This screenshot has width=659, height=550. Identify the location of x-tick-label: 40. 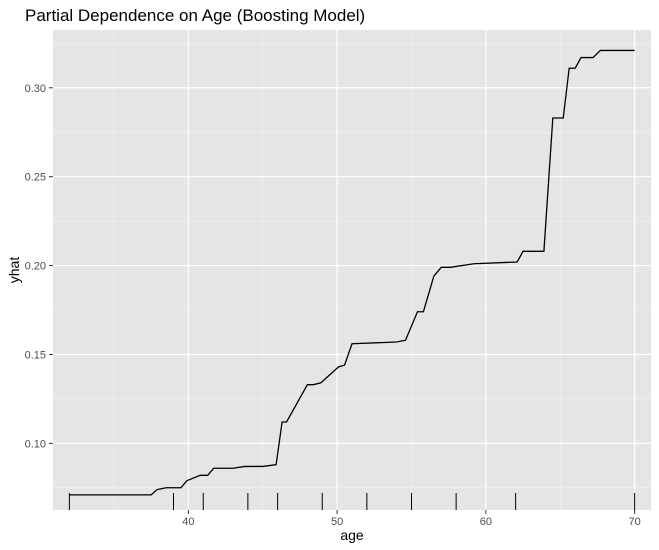
(188, 522).